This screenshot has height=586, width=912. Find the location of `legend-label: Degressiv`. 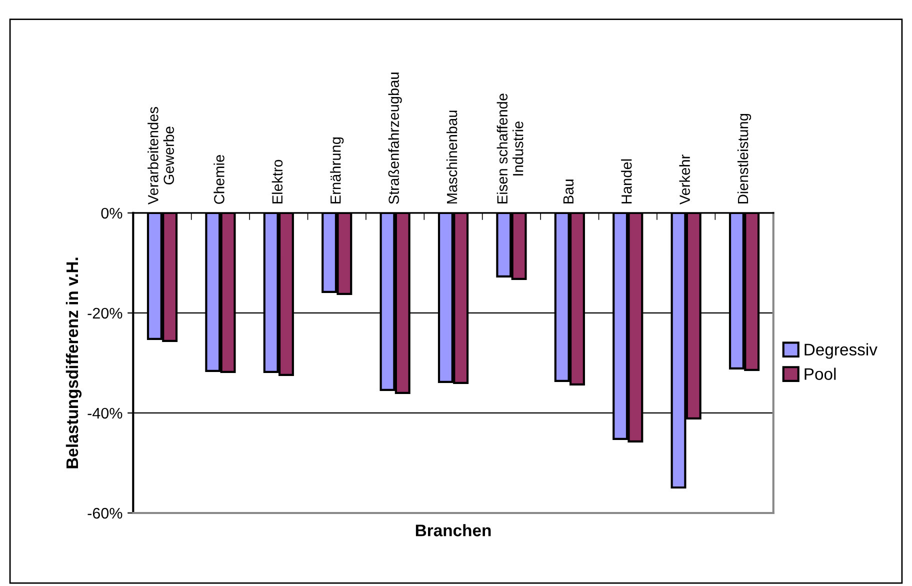

legend-label: Degressiv is located at coordinates (841, 351).